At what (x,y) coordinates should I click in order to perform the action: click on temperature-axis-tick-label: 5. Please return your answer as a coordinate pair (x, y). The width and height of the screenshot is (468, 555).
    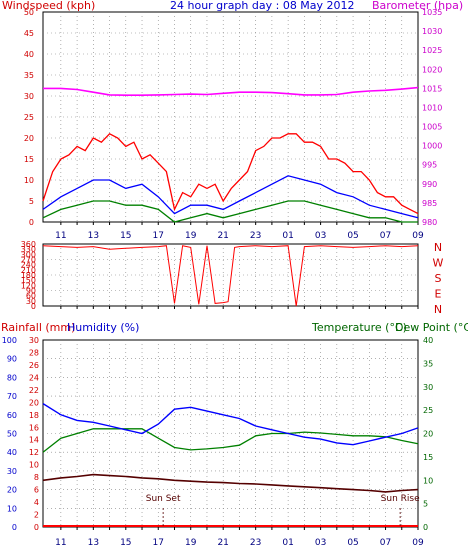
    Looking at the image, I should click on (425, 504).